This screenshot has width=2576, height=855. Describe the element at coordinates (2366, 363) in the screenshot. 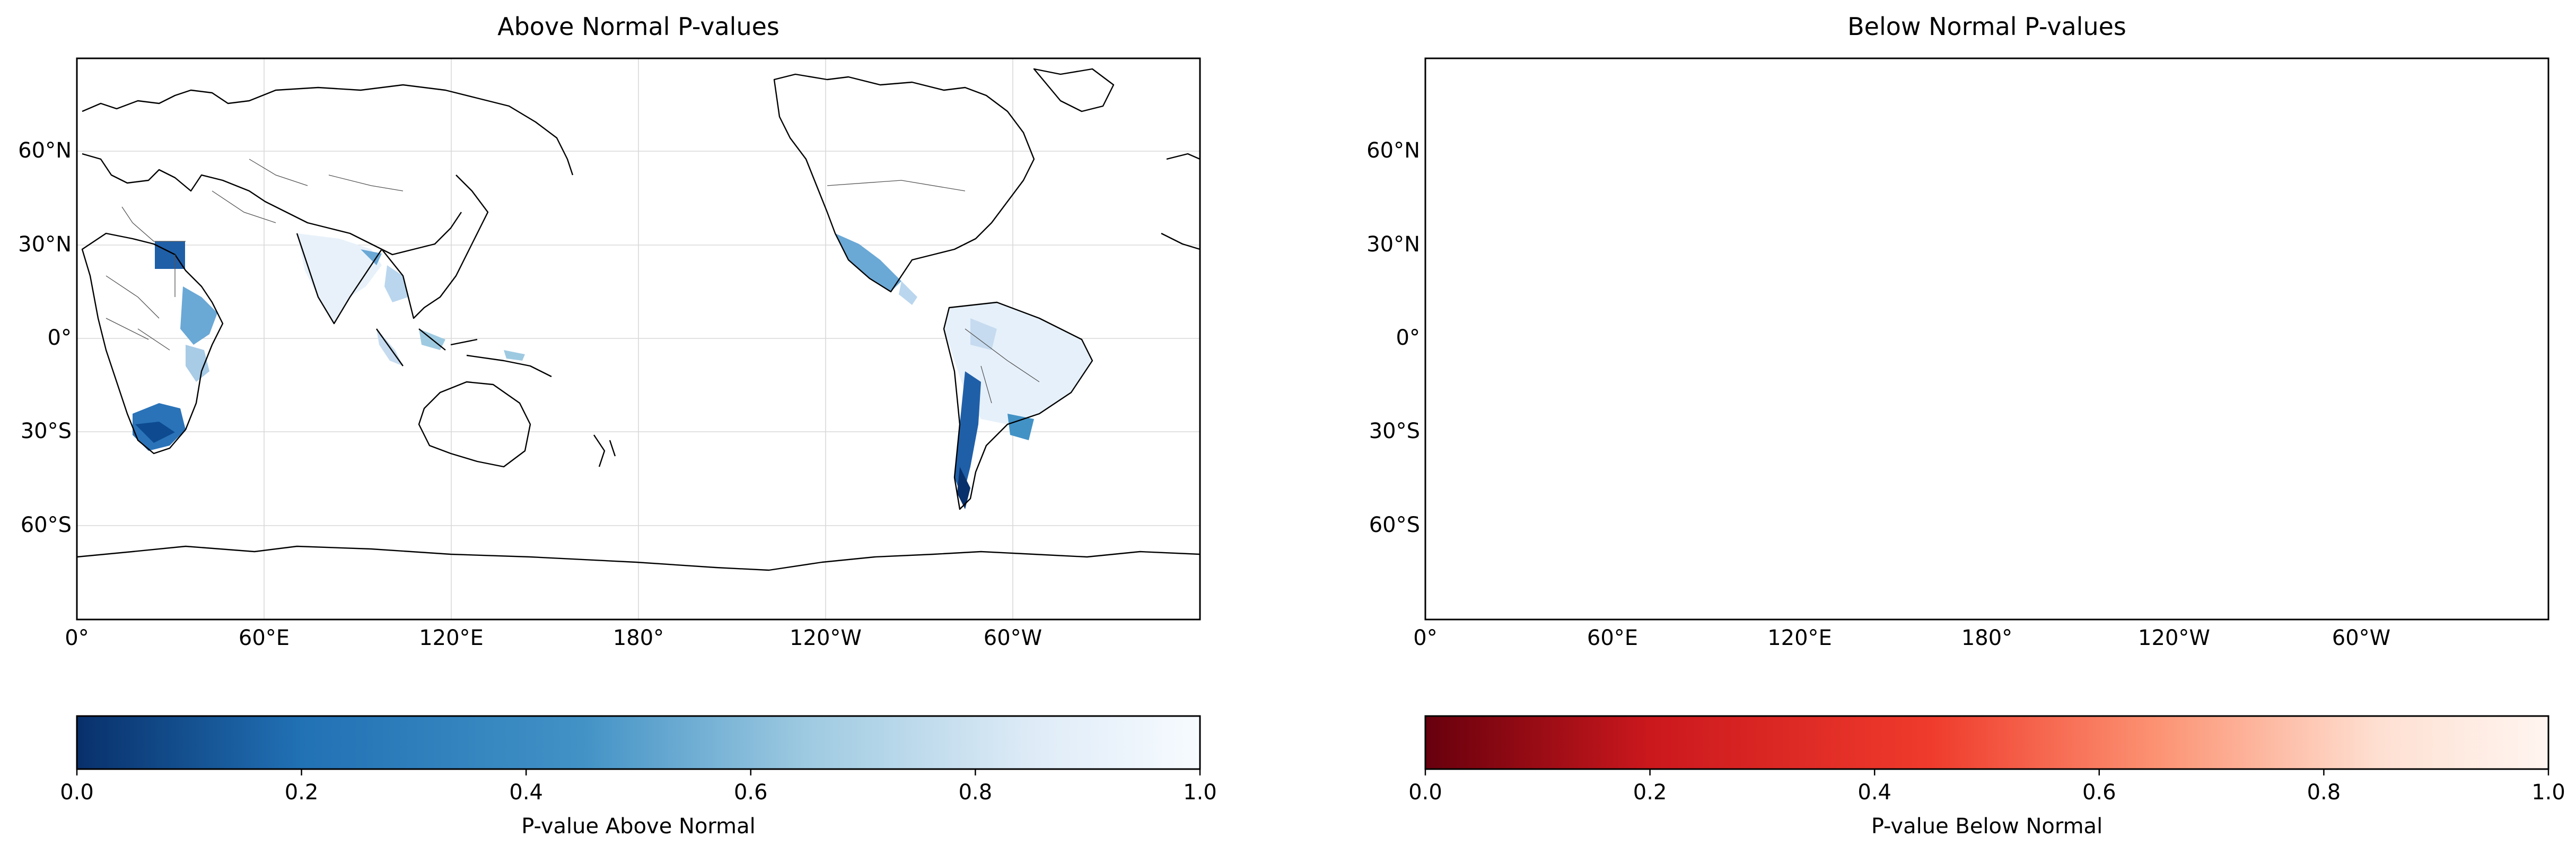

I see `region-brazil` at that location.